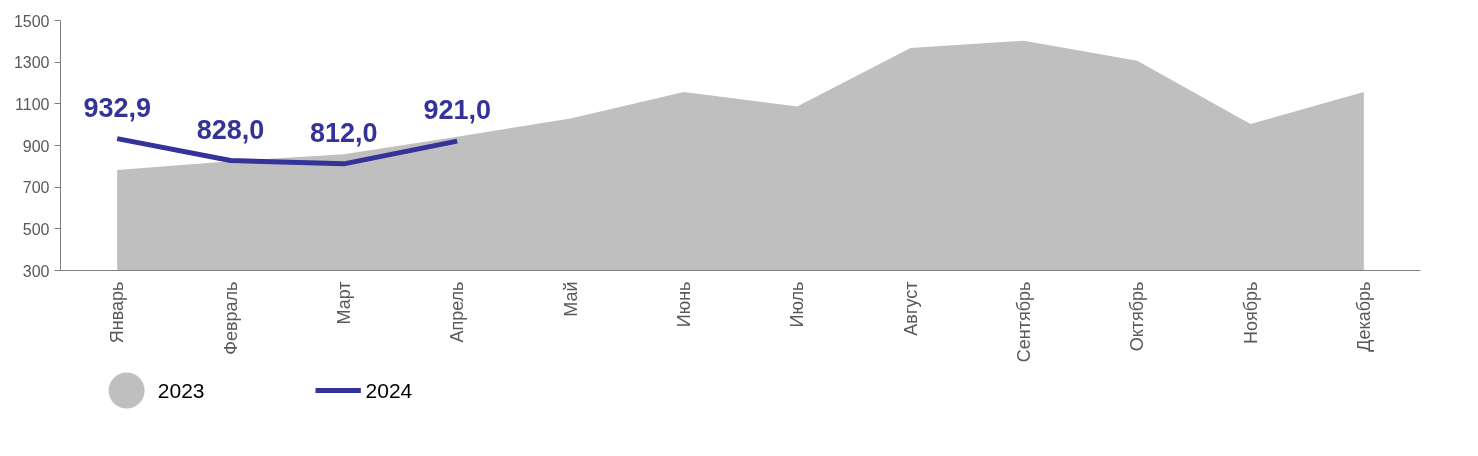  Describe the element at coordinates (1363, 316) in the screenshot. I see `x-tick-label: Декабрь` at that location.